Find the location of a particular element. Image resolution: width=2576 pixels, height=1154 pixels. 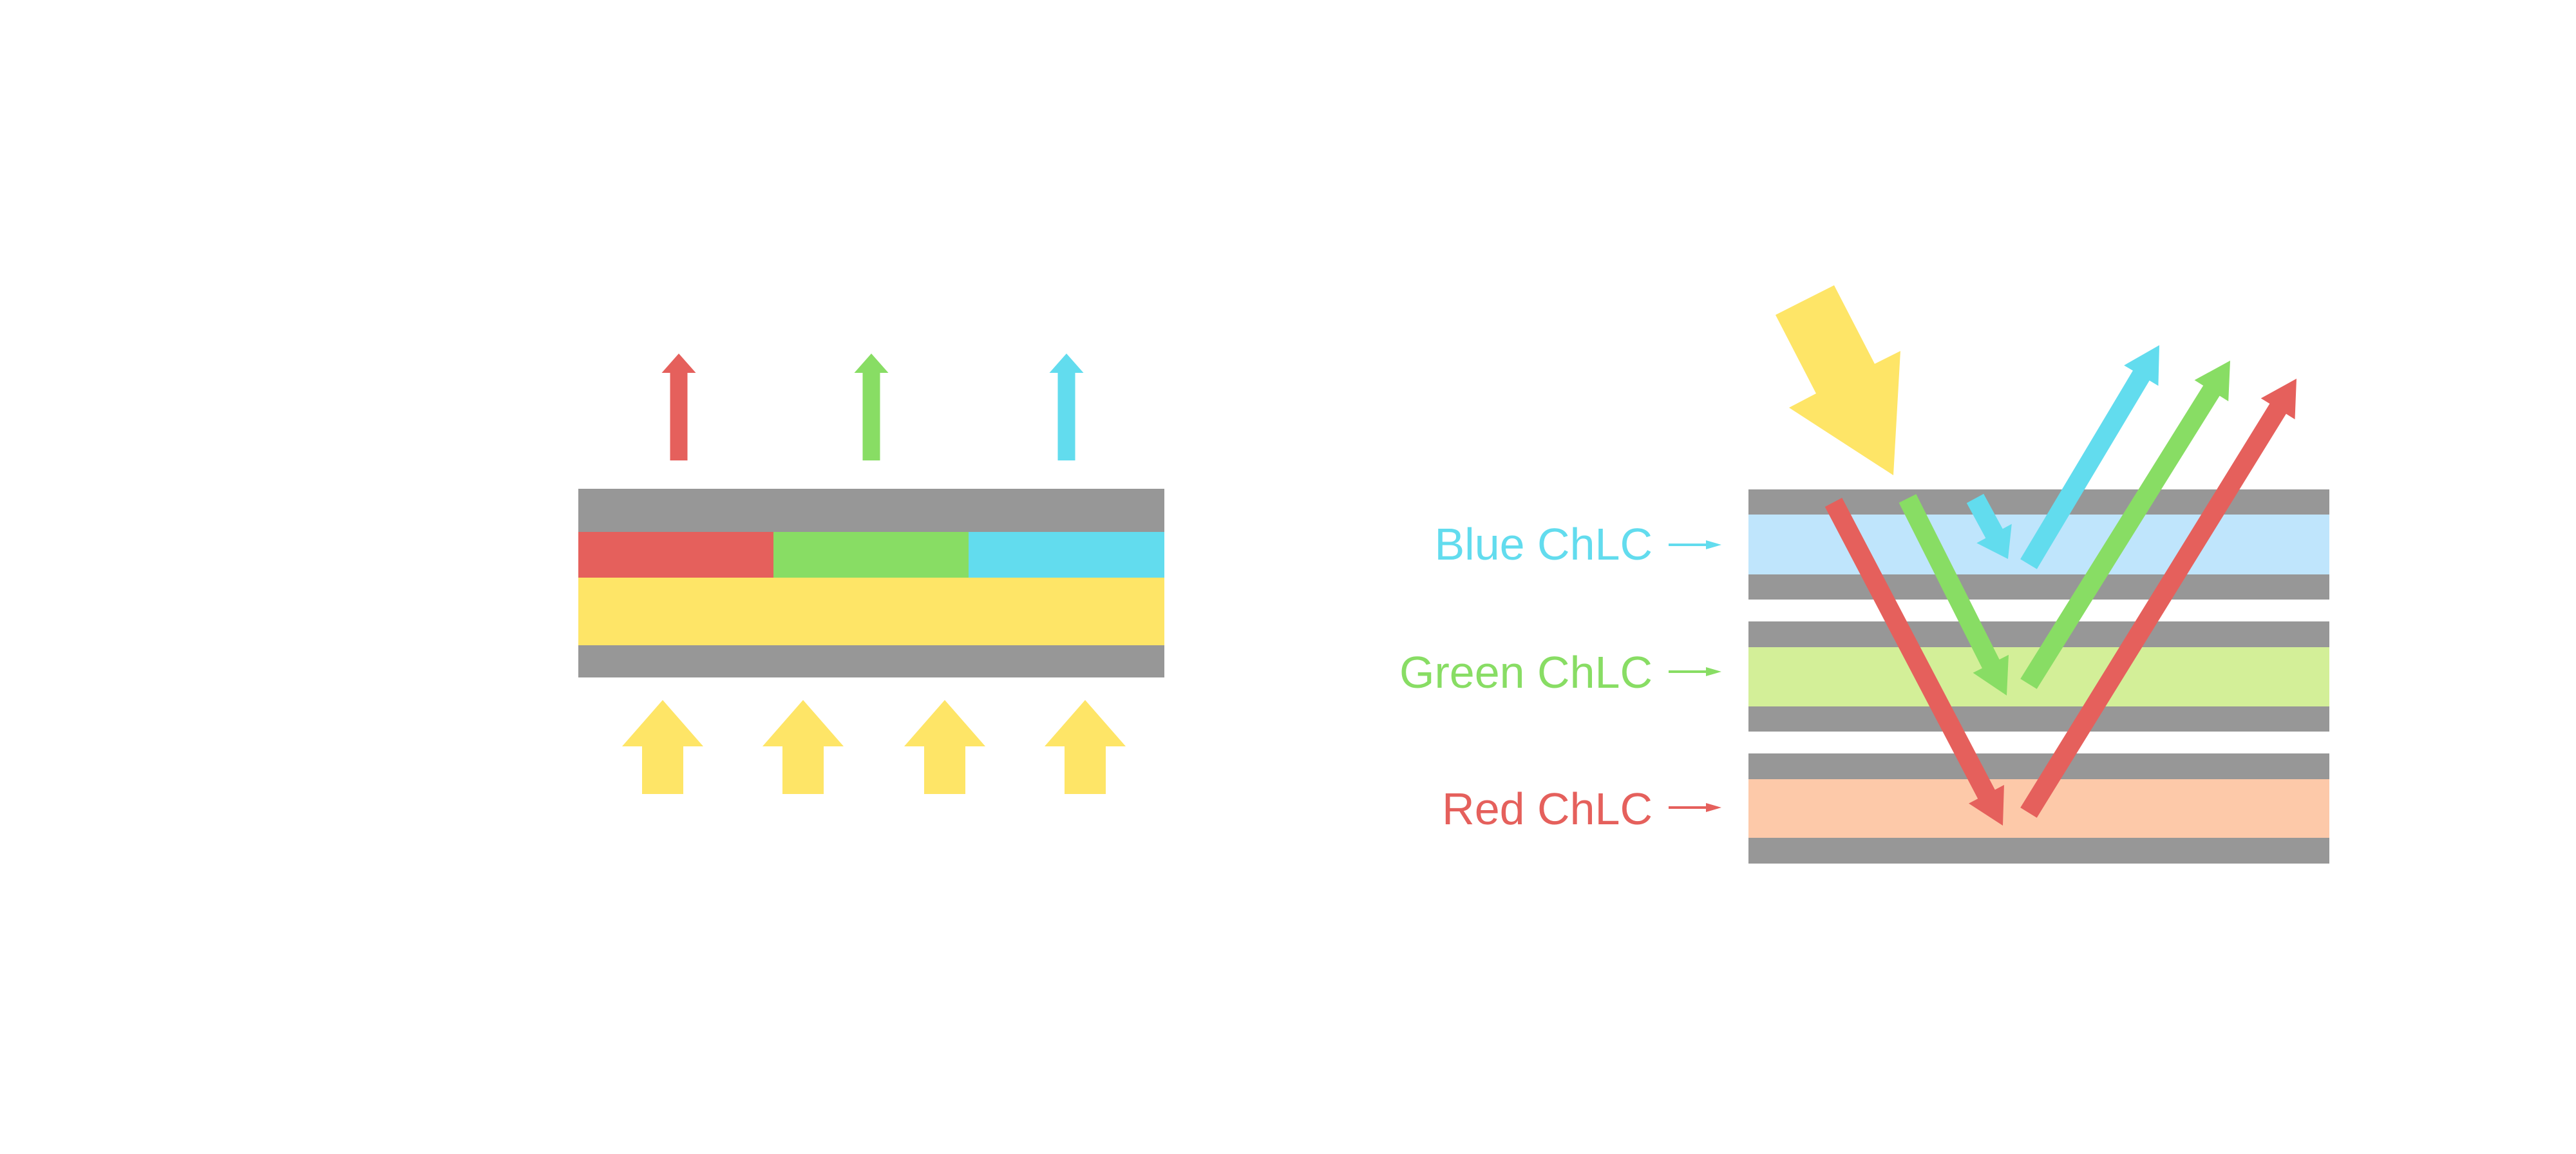

blue-emitted-arrow-icon is located at coordinates (1066, 407).